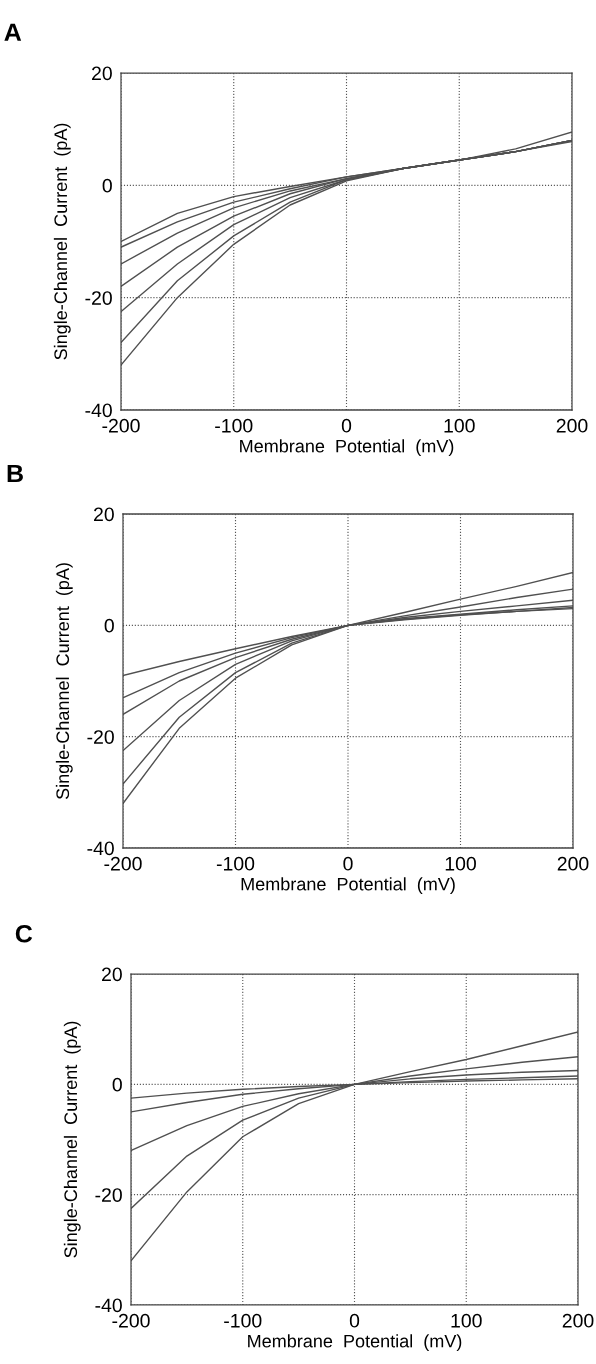 Image resolution: width=596 pixels, height=1364 pixels. I want to click on chart-title: A, so click(13, 32).